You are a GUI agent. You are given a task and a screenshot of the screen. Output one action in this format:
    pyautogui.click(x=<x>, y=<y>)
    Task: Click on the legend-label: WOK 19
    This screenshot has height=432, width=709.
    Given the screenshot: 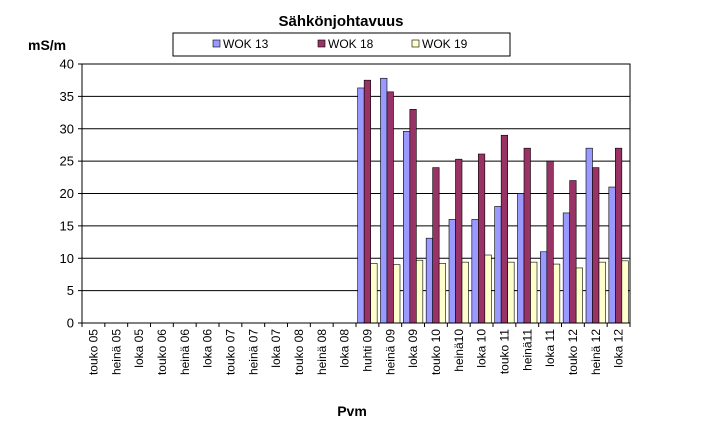 What is the action you would take?
    pyautogui.click(x=445, y=44)
    